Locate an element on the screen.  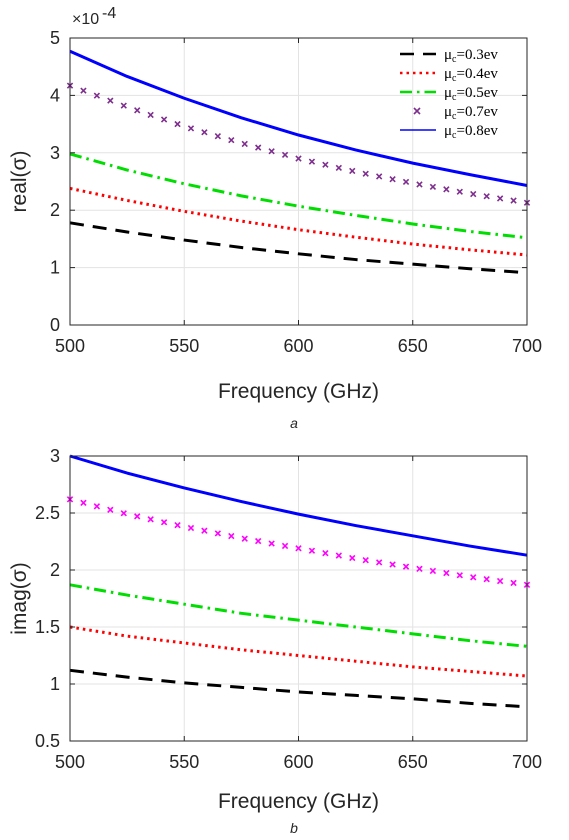
y-tick-label: 5 is located at coordinates (55, 38).